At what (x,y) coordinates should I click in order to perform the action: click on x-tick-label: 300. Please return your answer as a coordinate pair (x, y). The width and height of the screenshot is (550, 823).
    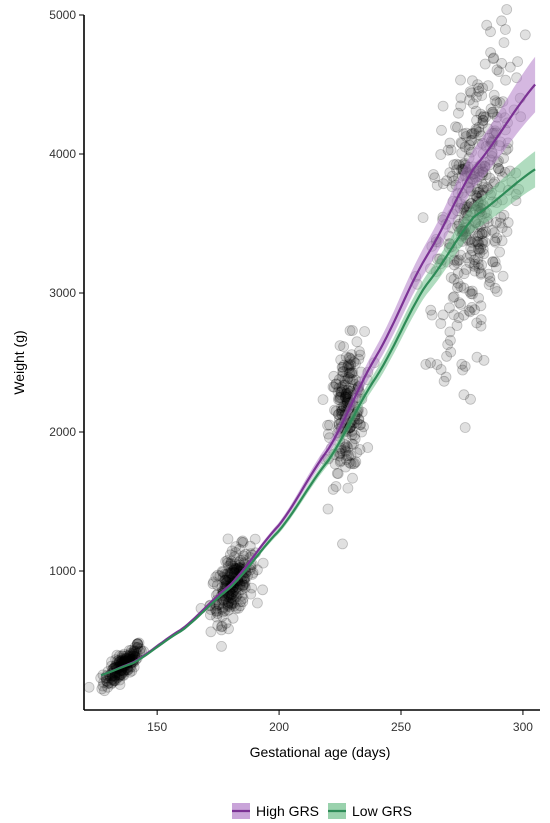
    Looking at the image, I should click on (523, 727).